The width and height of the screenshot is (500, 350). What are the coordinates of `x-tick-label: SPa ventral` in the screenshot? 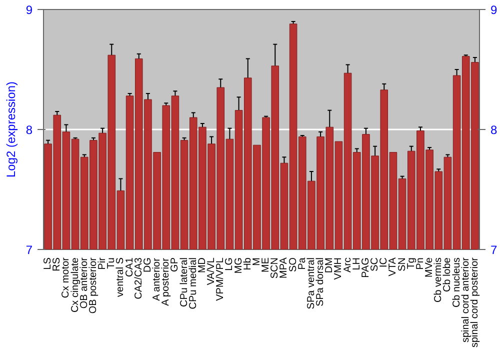 It's located at (311, 283).